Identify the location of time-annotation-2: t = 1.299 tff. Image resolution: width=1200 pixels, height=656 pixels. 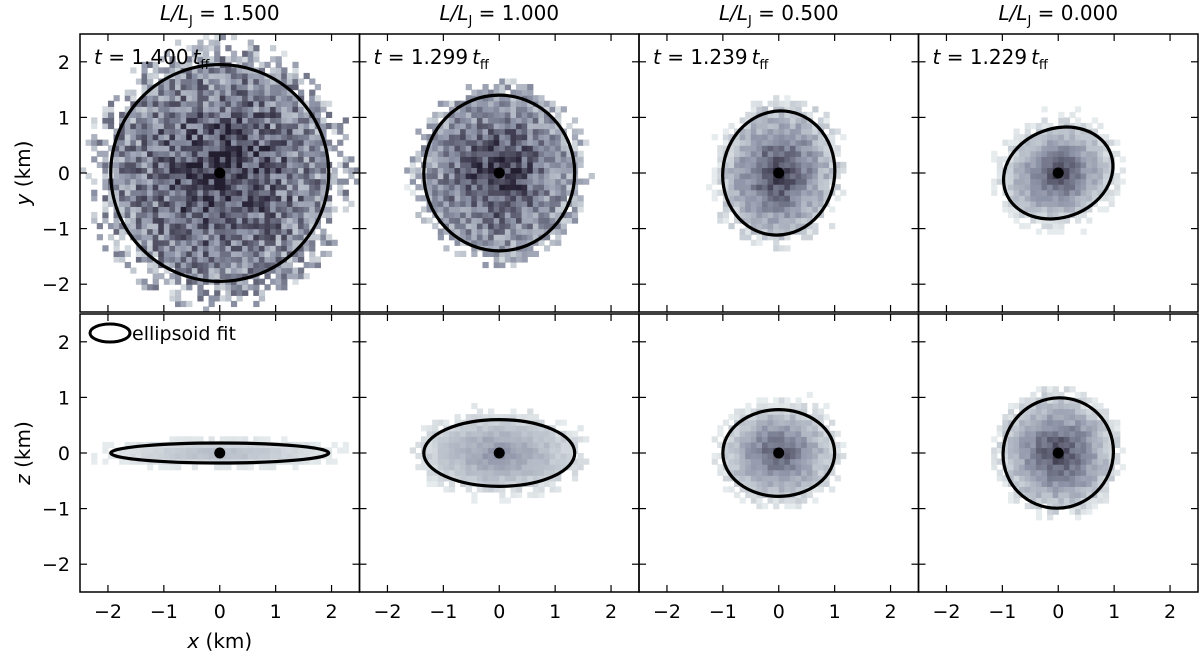
(432, 59).